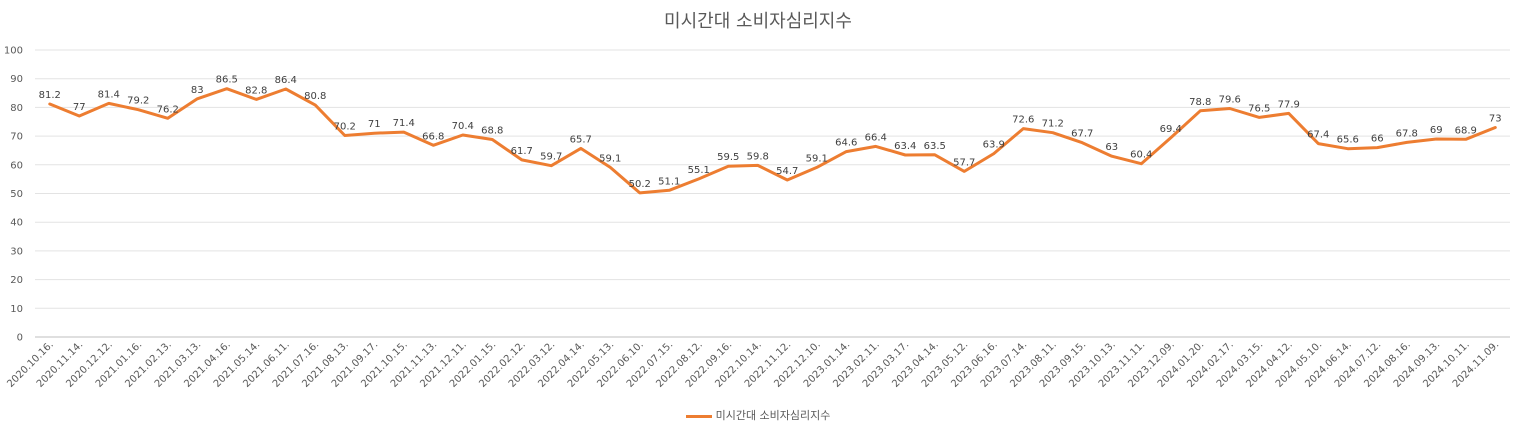 The image size is (1516, 424). Describe the element at coordinates (315, 96) in the screenshot. I see `data-label: 80.8` at that location.